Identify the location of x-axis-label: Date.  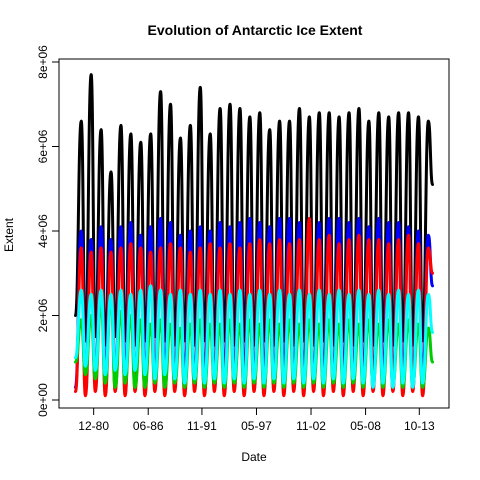
(254, 457).